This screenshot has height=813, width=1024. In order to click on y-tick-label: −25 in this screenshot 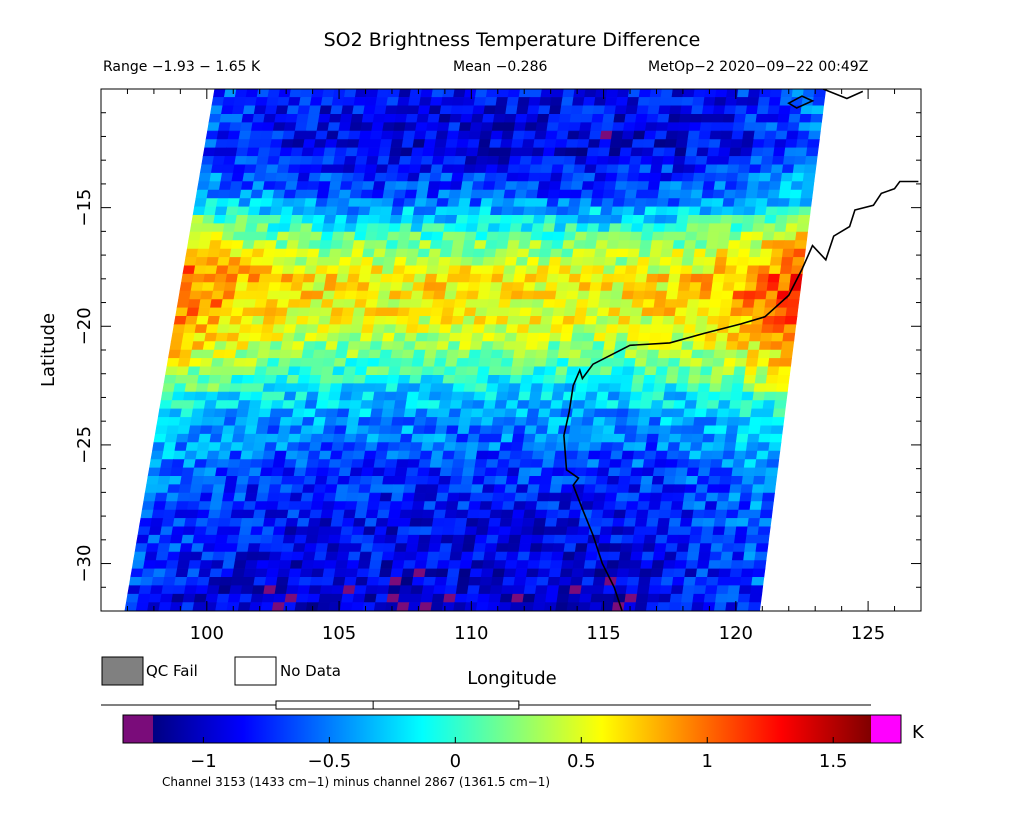, I will do `click(84, 445)`.